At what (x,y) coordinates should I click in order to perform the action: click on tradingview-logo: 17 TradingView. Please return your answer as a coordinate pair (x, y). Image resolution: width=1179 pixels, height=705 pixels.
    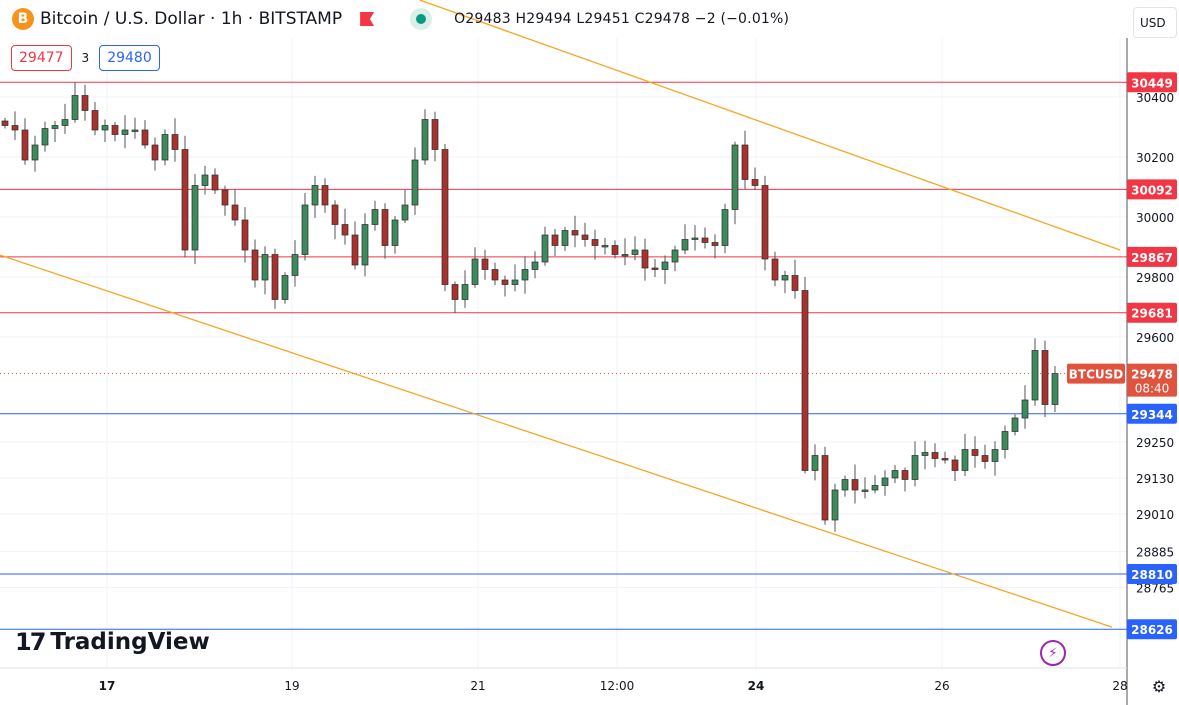
    Looking at the image, I should click on (112, 642).